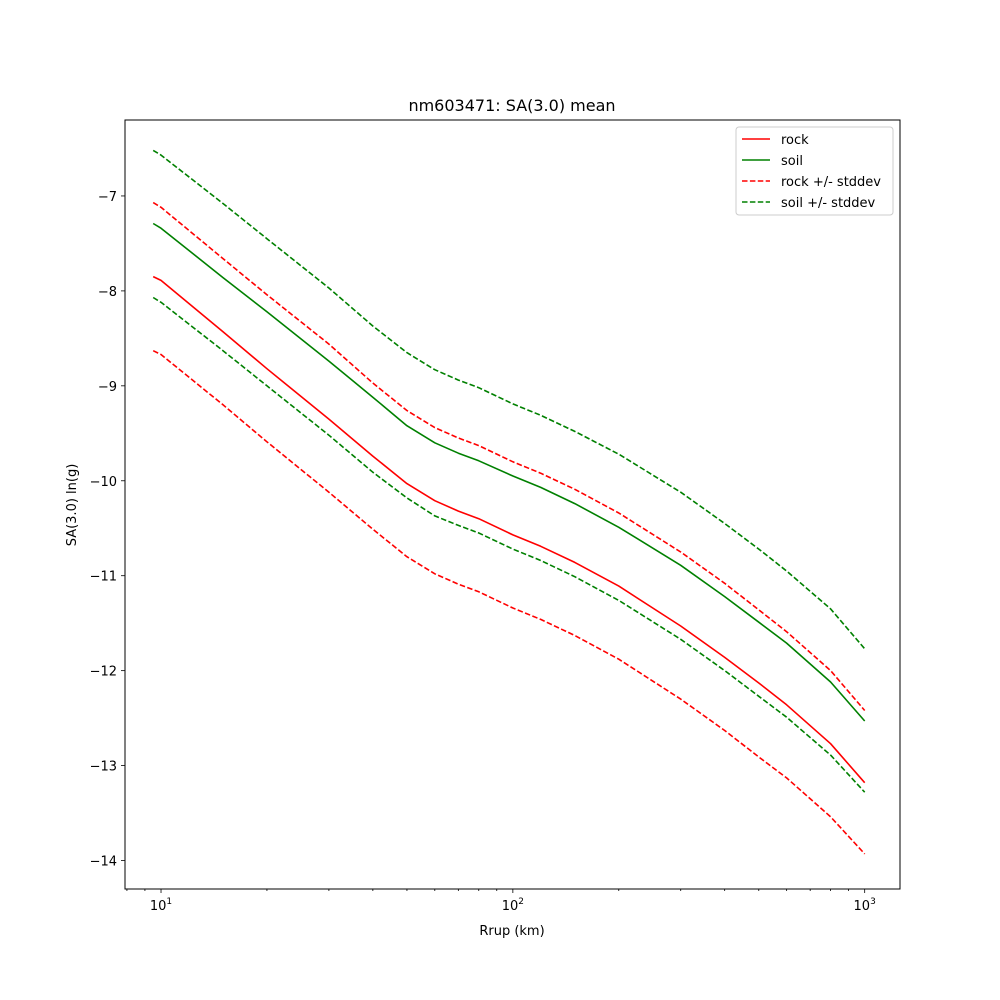  I want to click on x-axis-label: Rrup (km), so click(511, 931).